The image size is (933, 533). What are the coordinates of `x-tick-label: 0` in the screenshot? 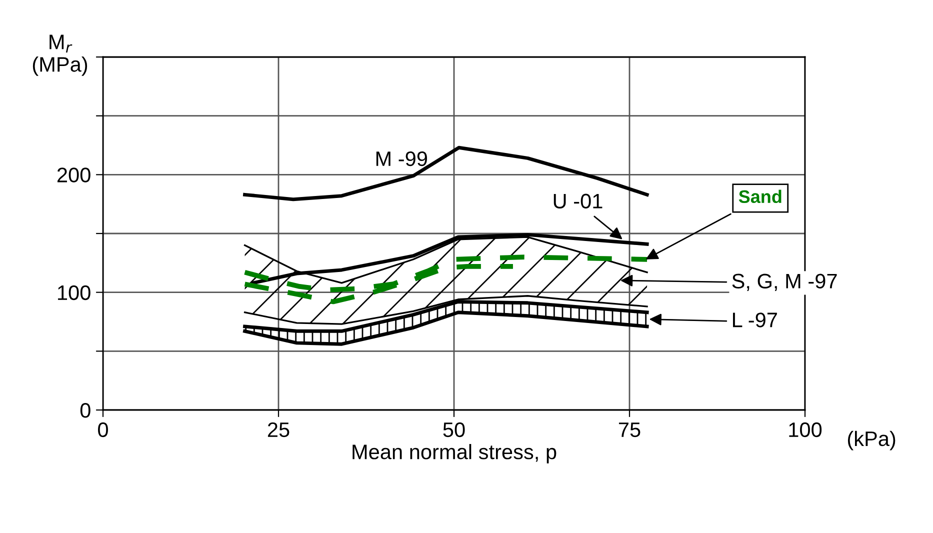 It's located at (103, 430).